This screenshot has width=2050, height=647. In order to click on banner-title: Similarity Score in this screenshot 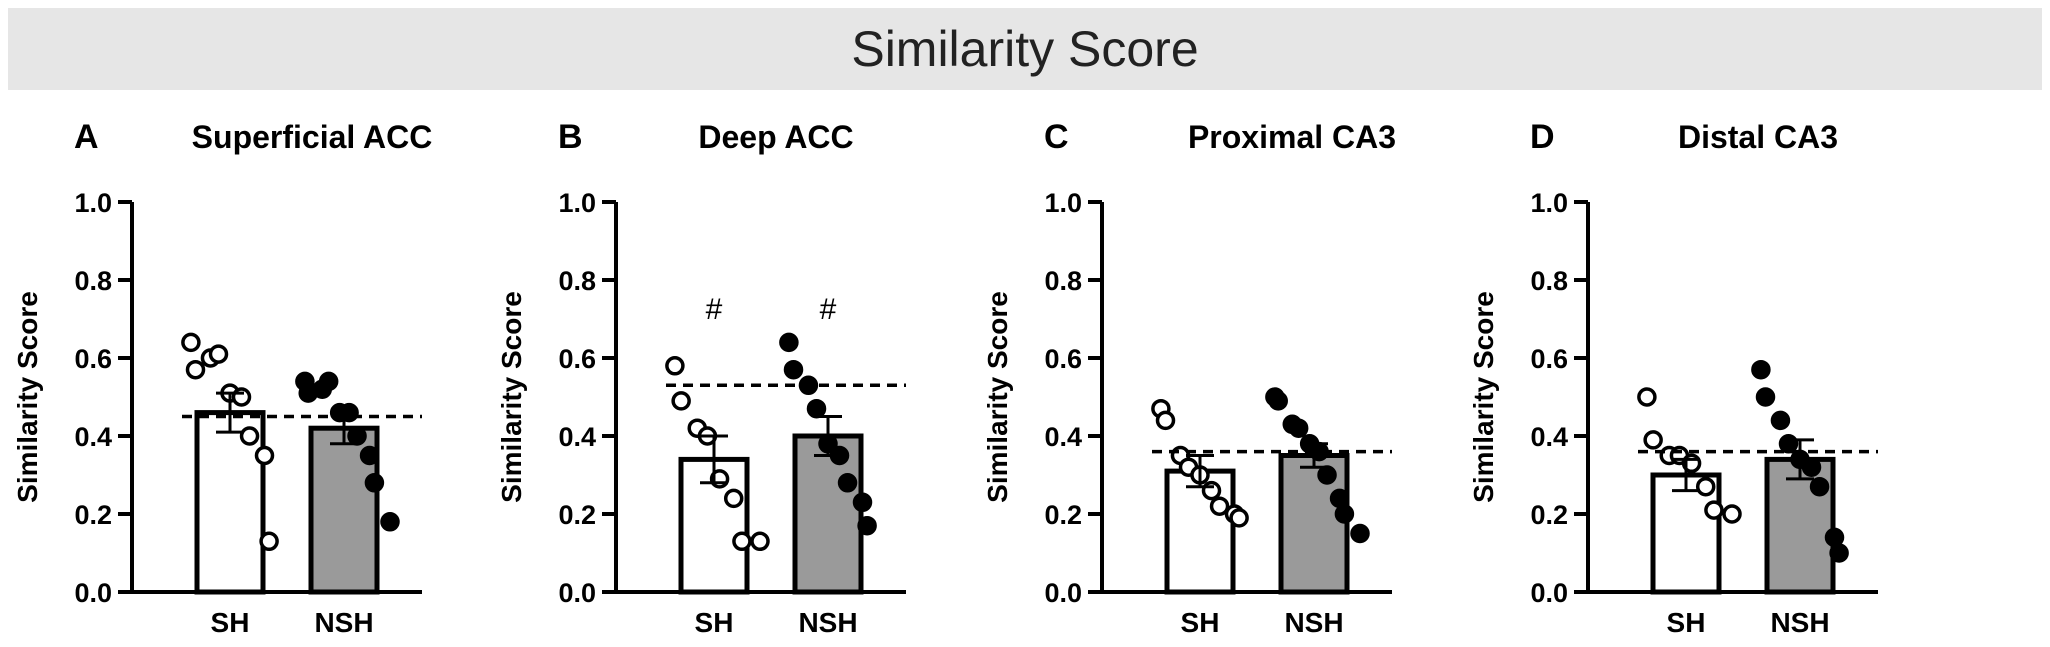, I will do `click(1025, 49)`.